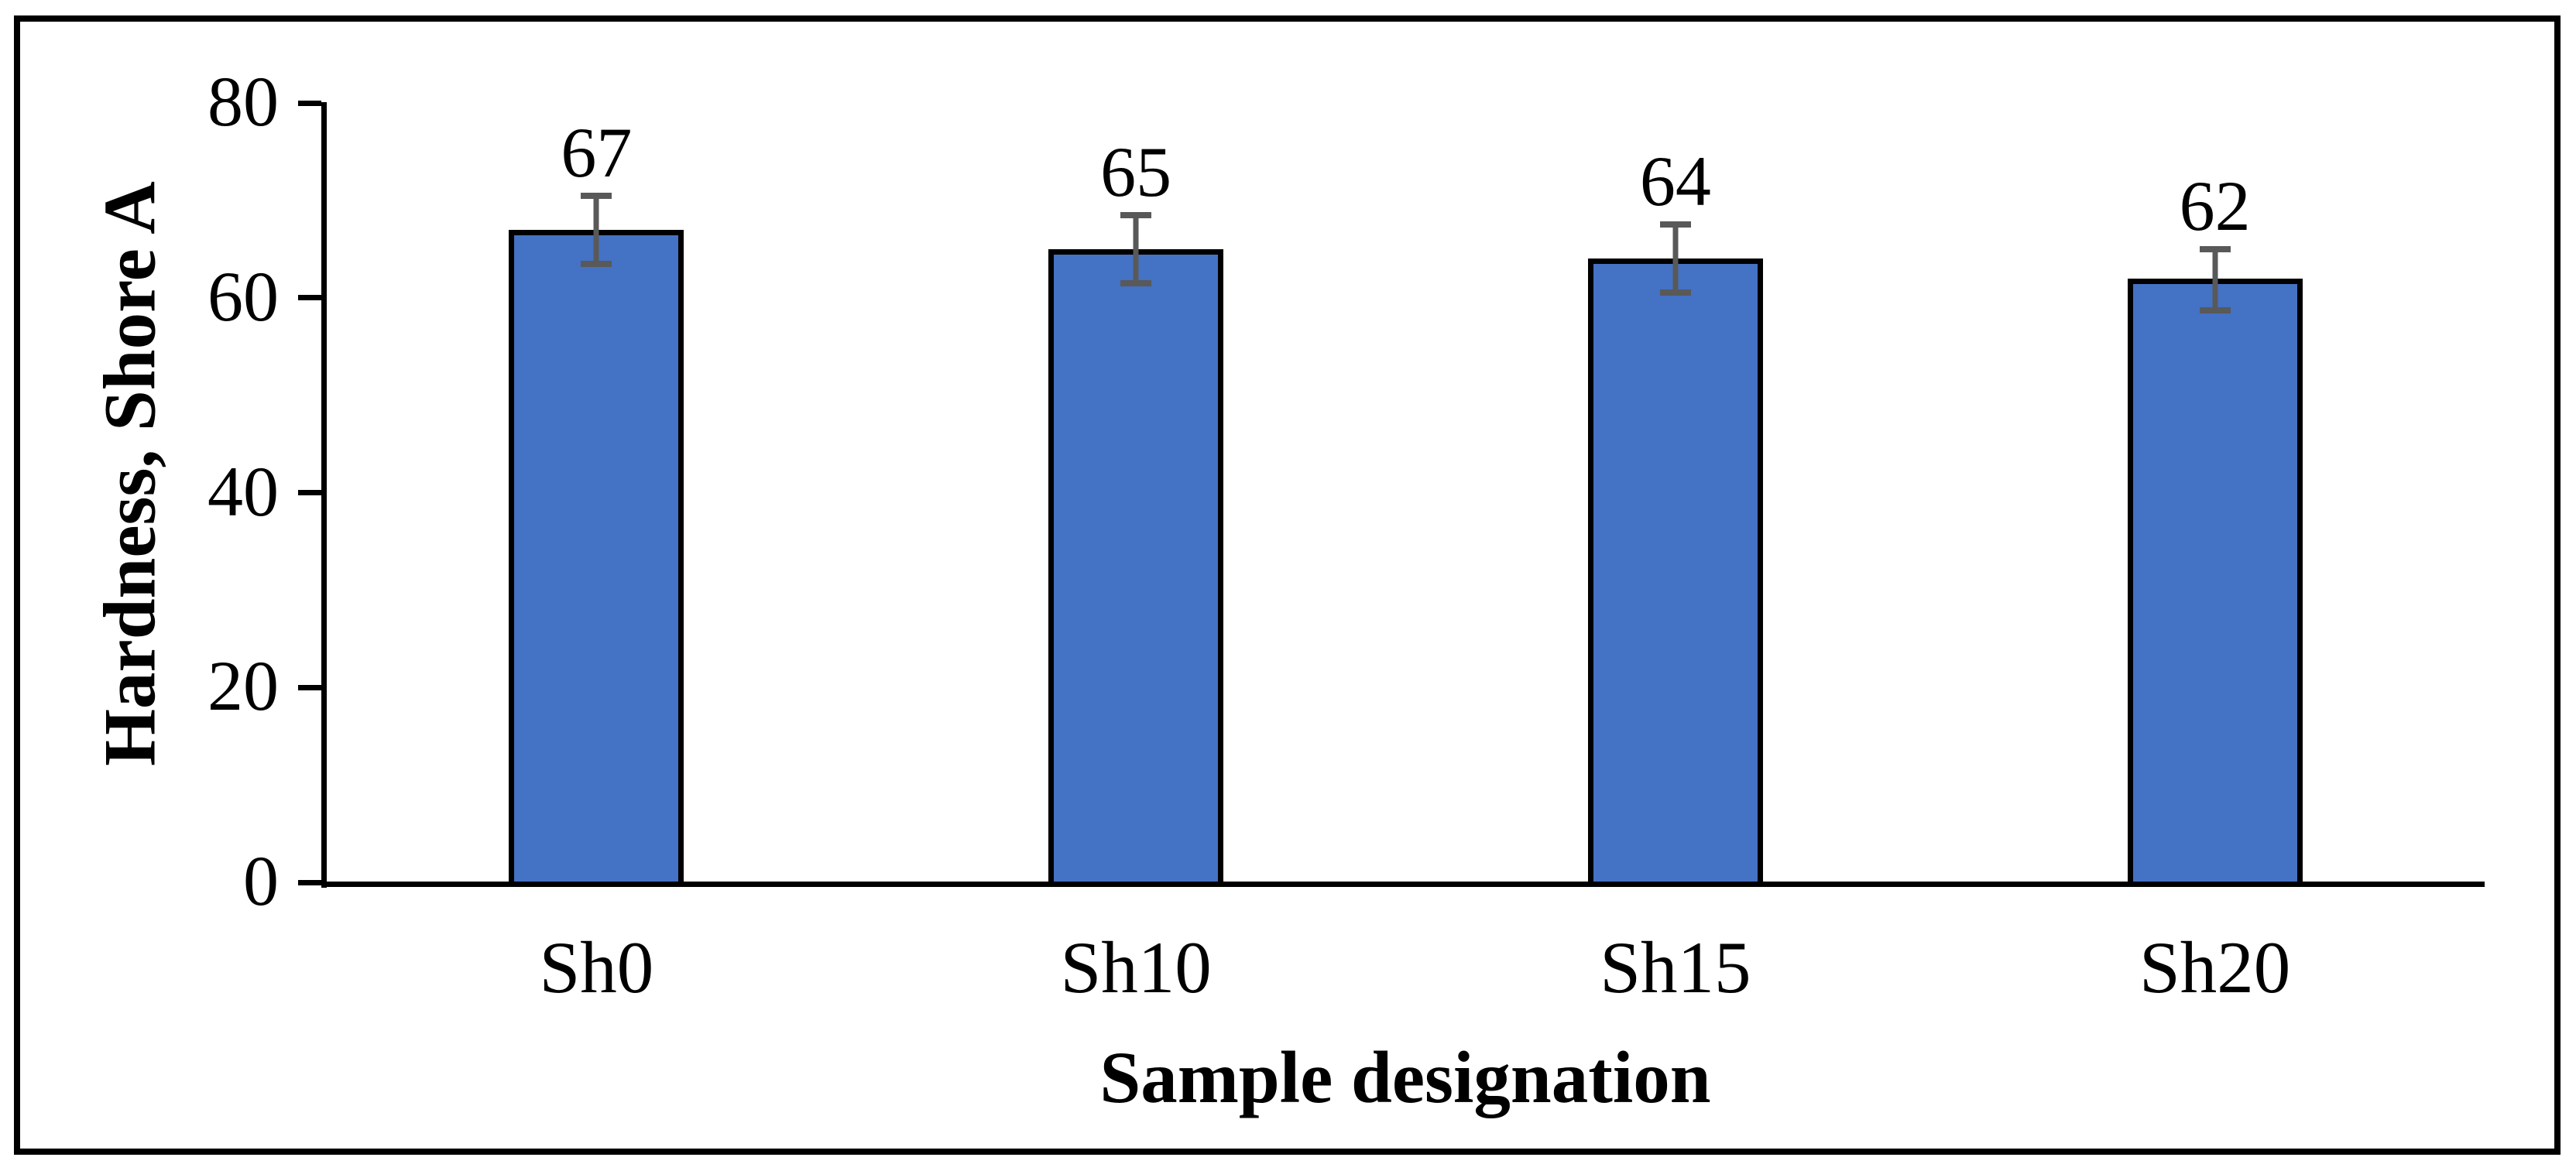  What do you see at coordinates (1675, 967) in the screenshot?
I see `category-label-Sh15: Sh15` at bounding box center [1675, 967].